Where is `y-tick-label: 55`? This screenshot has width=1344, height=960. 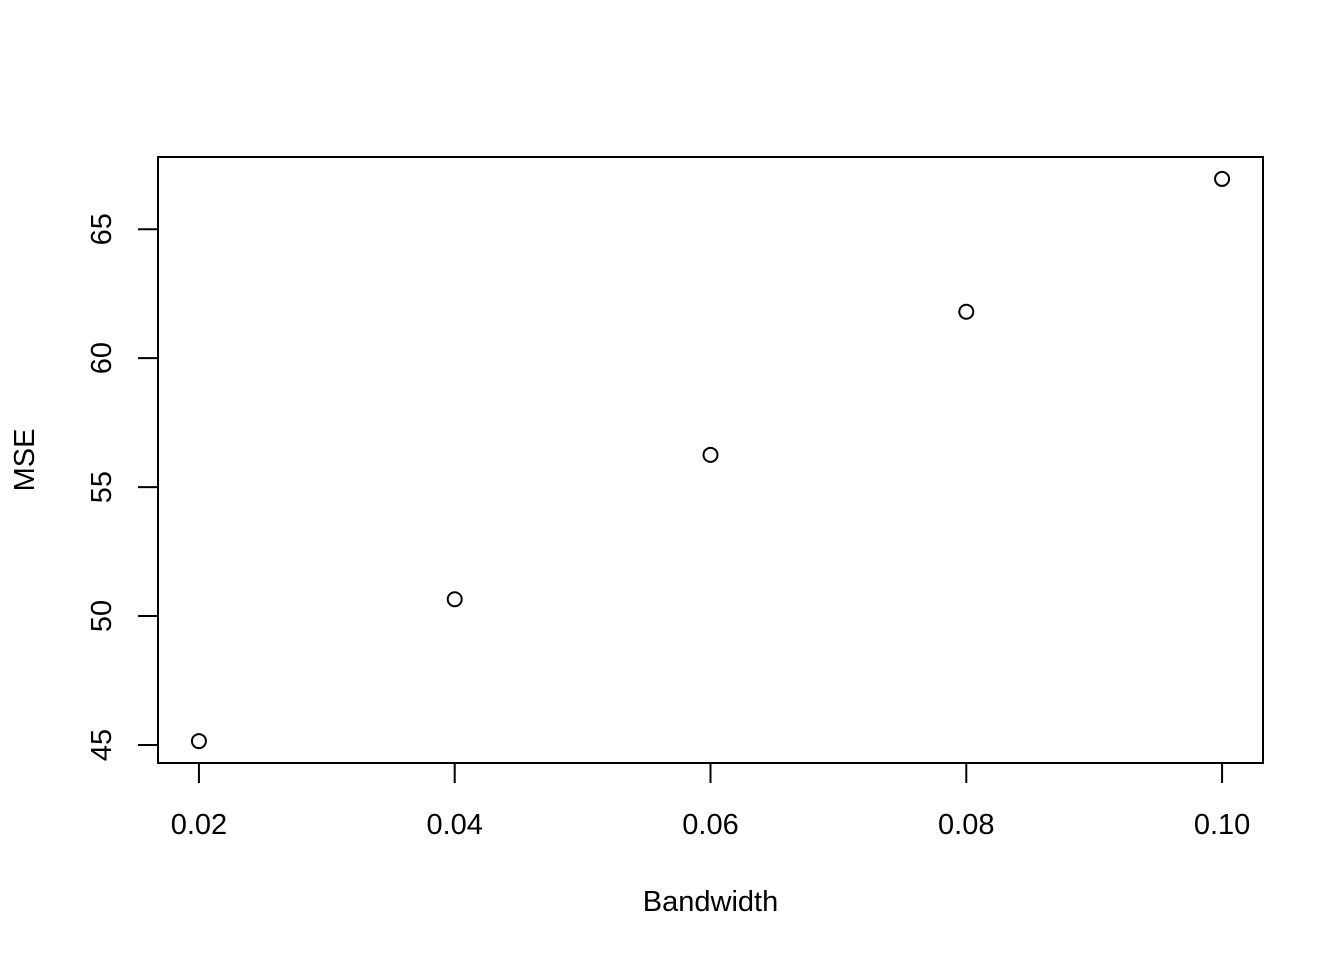 y-tick-label: 55 is located at coordinates (102, 487).